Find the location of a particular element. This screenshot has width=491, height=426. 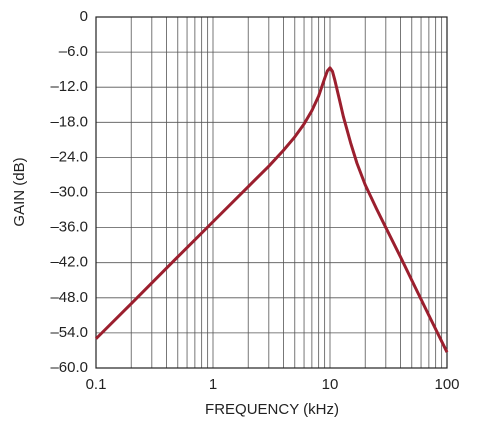

y-tick-label: –12.0 is located at coordinates (69, 86).